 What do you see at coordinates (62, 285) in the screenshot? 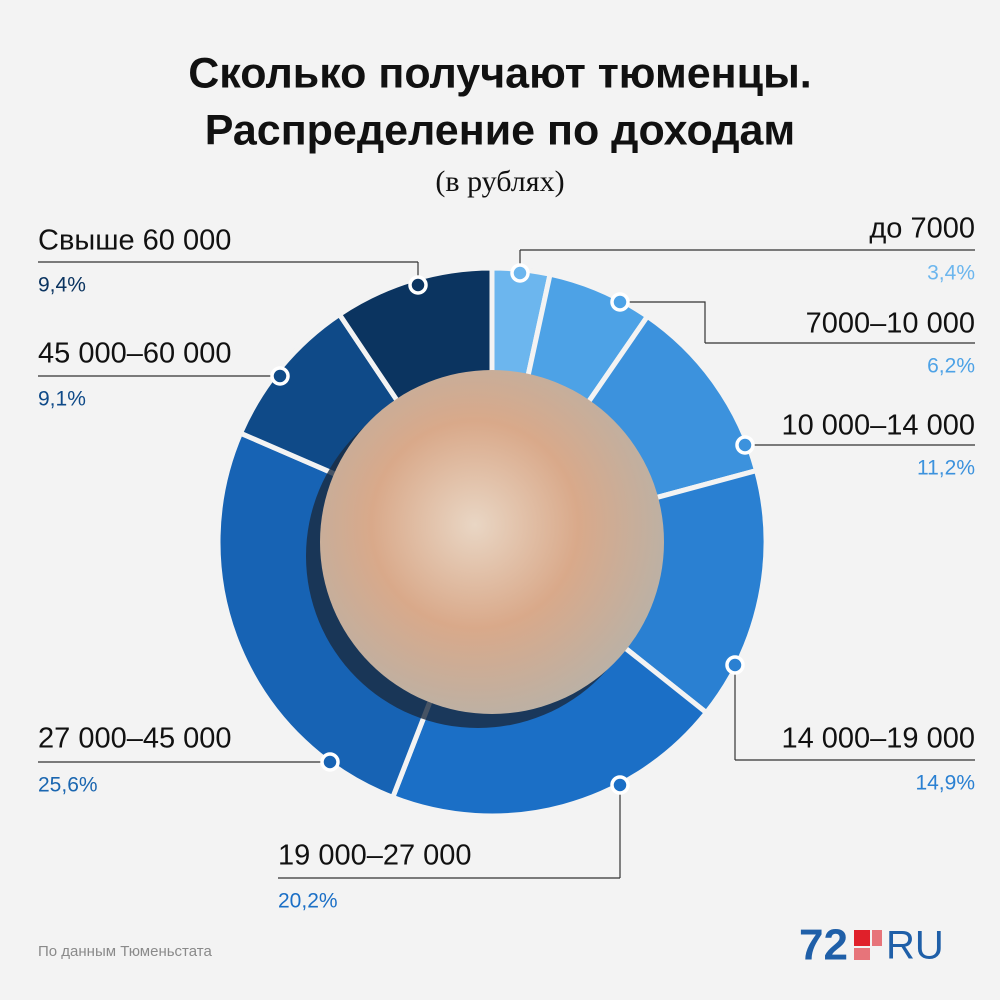
I see `value-label: 9,4%` at bounding box center [62, 285].